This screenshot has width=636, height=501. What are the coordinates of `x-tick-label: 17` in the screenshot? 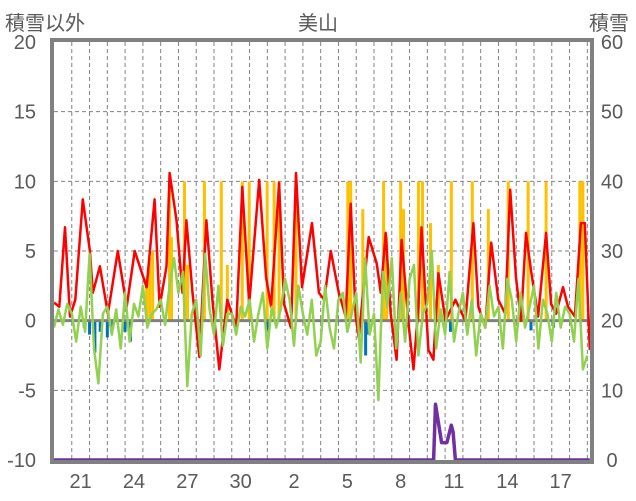 It's located at (561, 482).